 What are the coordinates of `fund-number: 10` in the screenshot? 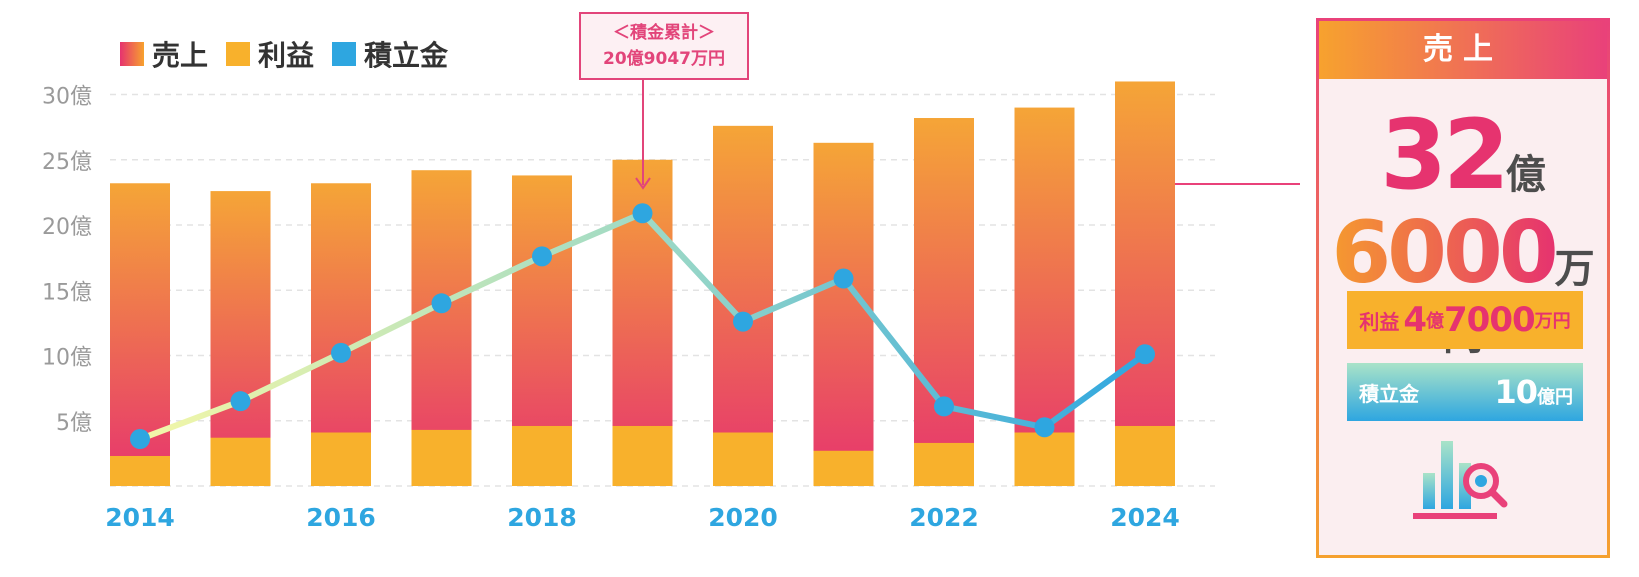 It's located at (1516, 392).